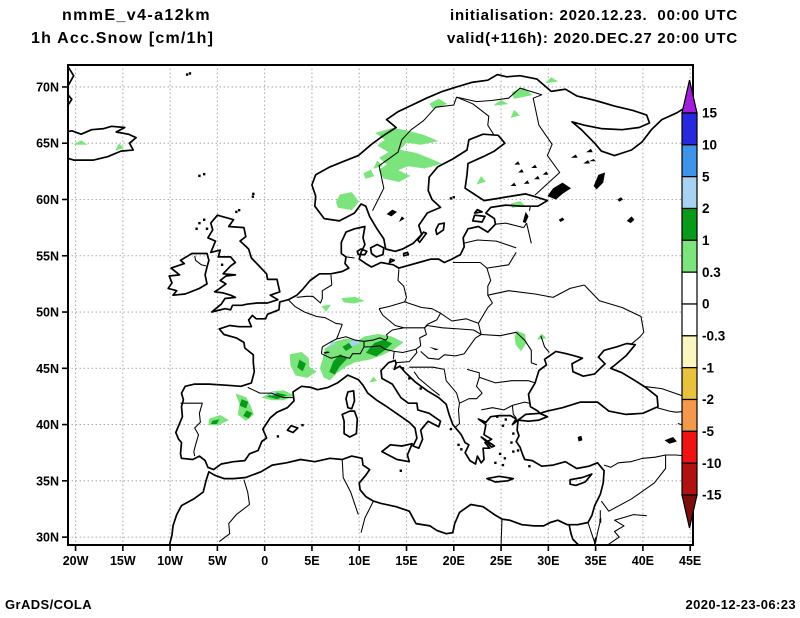  Describe the element at coordinates (49, 604) in the screenshot. I see `grads-credit: GrADS/COLA` at that location.